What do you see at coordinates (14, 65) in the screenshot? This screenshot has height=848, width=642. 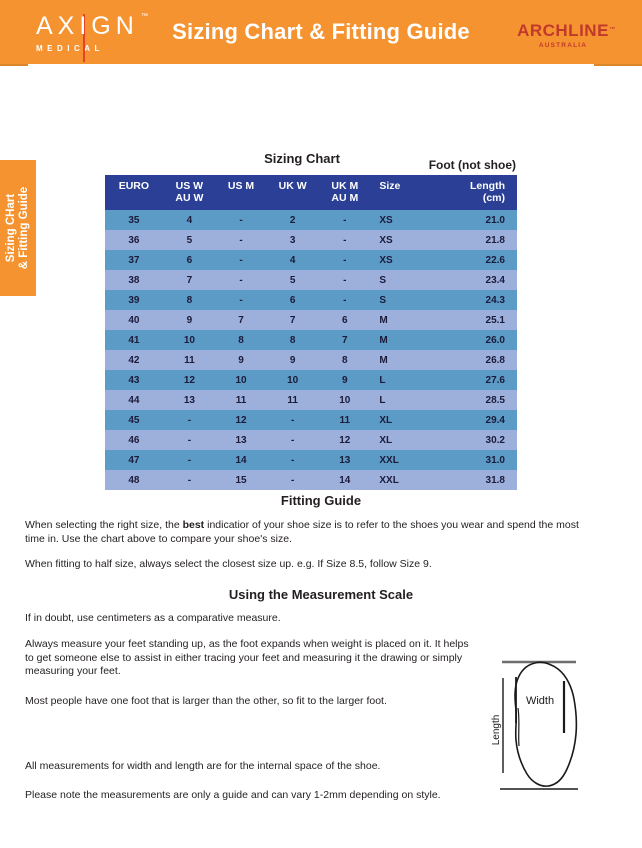 I see `header-accent-line-left` at bounding box center [14, 65].